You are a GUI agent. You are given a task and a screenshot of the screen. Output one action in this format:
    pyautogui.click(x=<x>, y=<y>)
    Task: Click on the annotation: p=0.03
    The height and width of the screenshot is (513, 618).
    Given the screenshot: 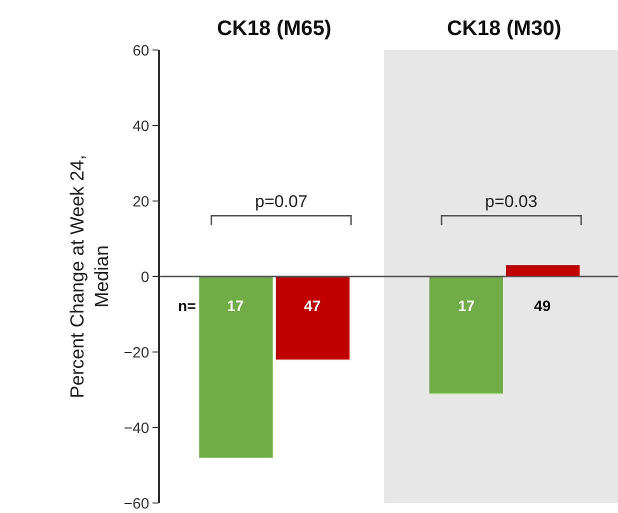 What is the action you would take?
    pyautogui.click(x=511, y=201)
    